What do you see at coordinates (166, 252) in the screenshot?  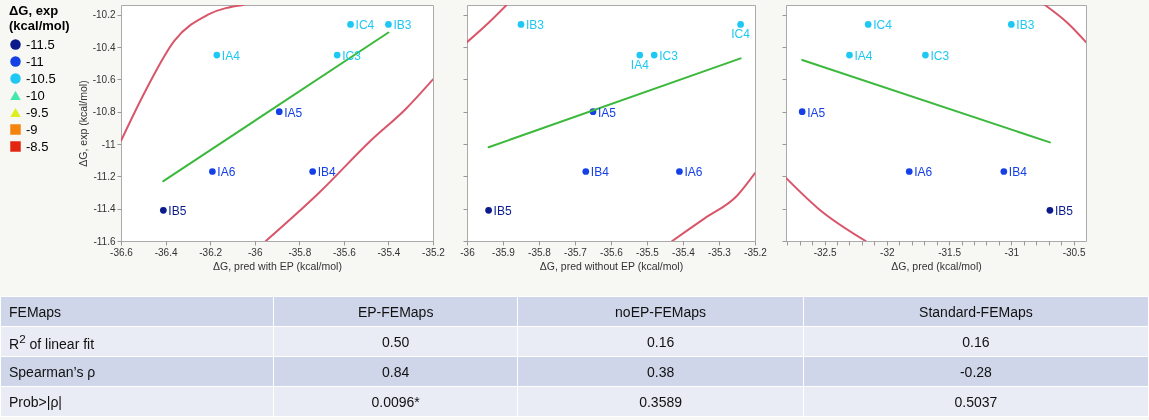 I see `x-tick-label: -36.4` at bounding box center [166, 252].